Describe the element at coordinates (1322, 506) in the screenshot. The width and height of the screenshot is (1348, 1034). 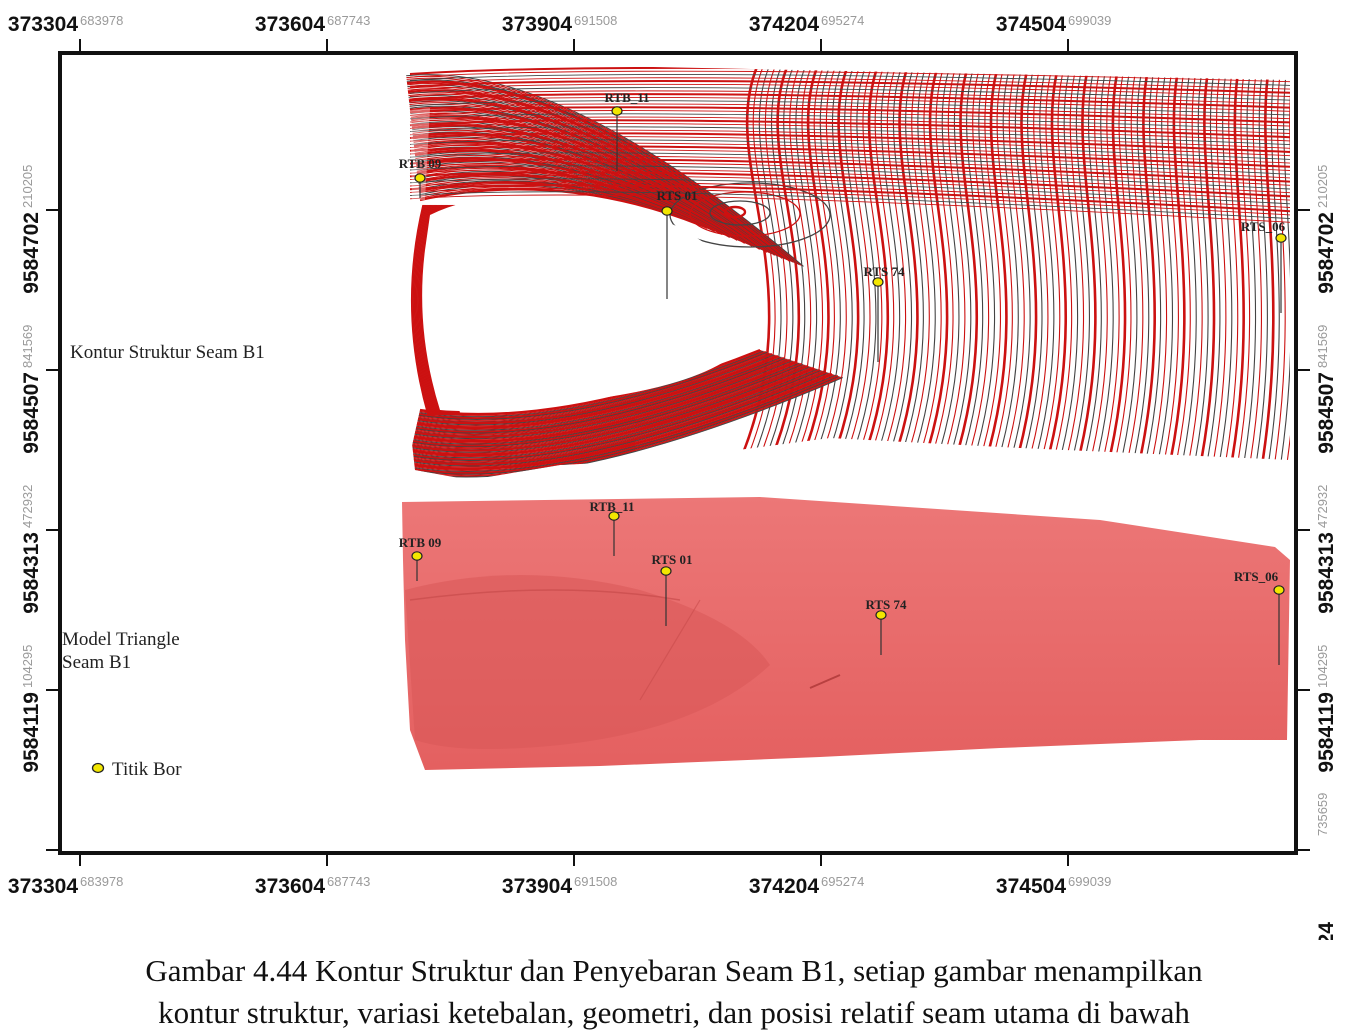
I see `y-tick-sublabel-right: 472932` at that location.